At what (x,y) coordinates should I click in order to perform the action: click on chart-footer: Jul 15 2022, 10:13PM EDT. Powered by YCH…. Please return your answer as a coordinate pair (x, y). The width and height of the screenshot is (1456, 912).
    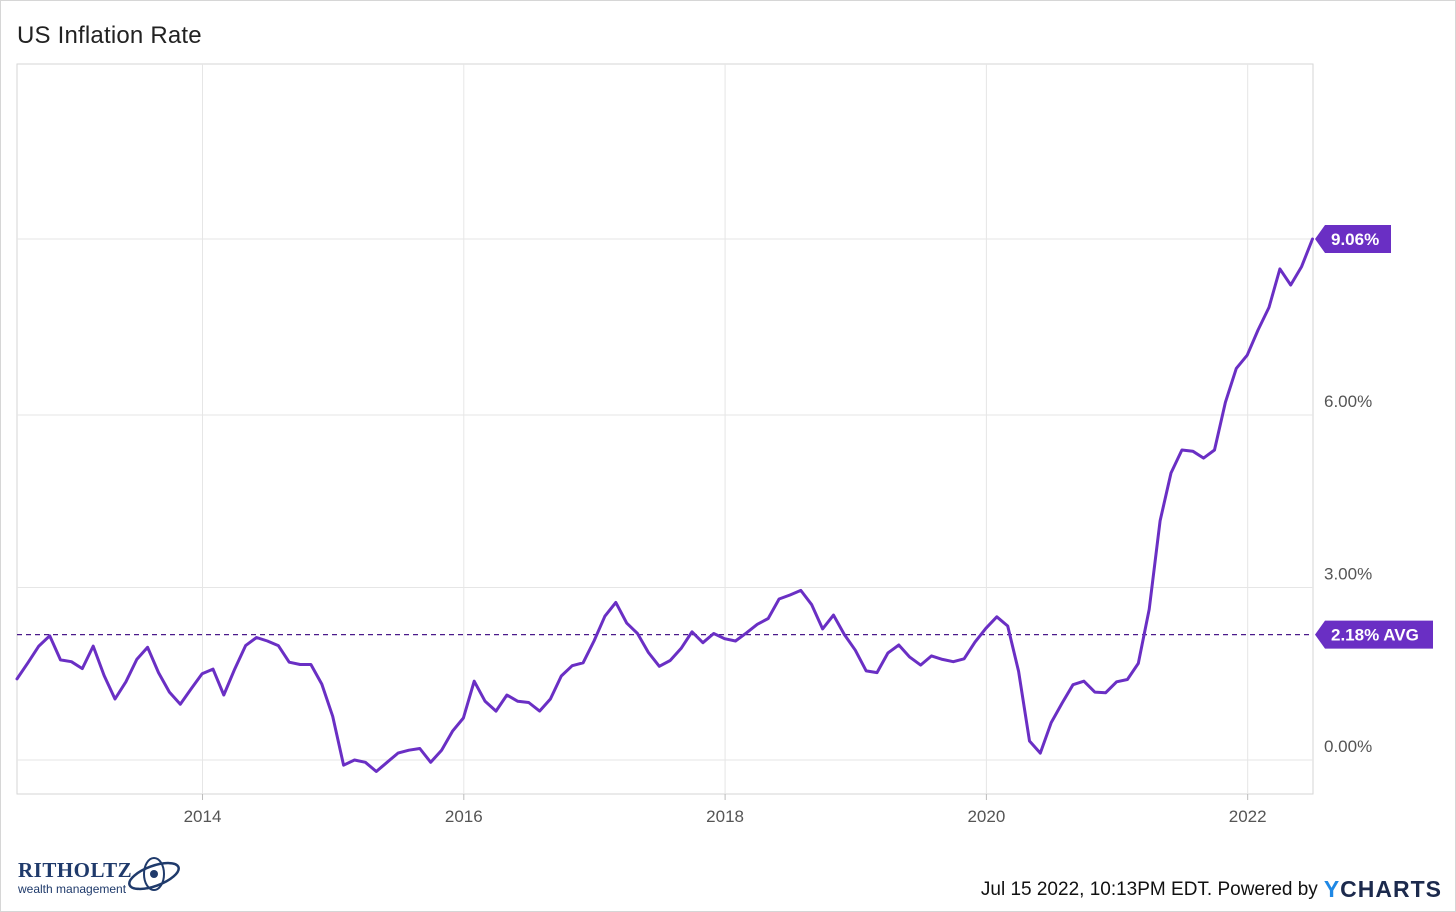
    Looking at the image, I should click on (1211, 889).